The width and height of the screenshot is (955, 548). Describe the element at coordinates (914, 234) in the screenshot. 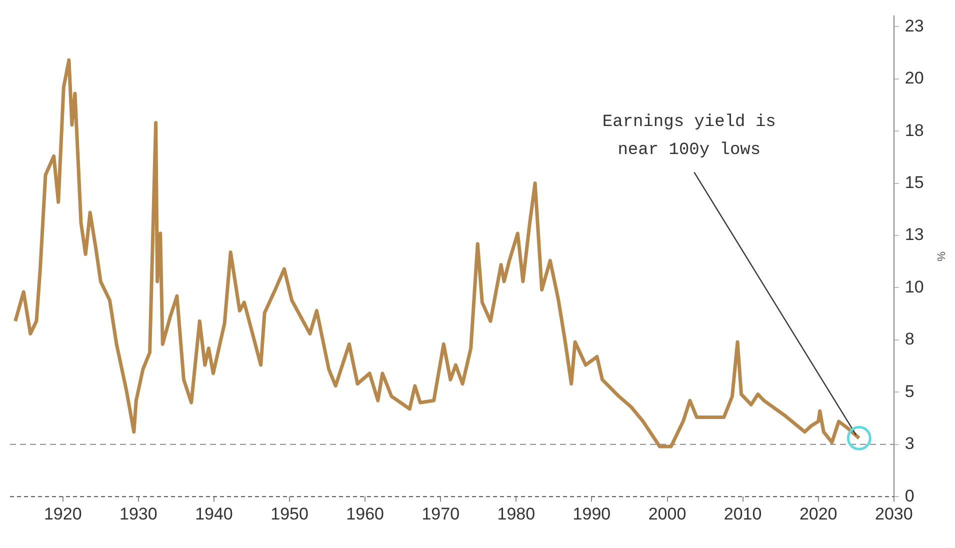

I see `y-tick-label: 13` at that location.